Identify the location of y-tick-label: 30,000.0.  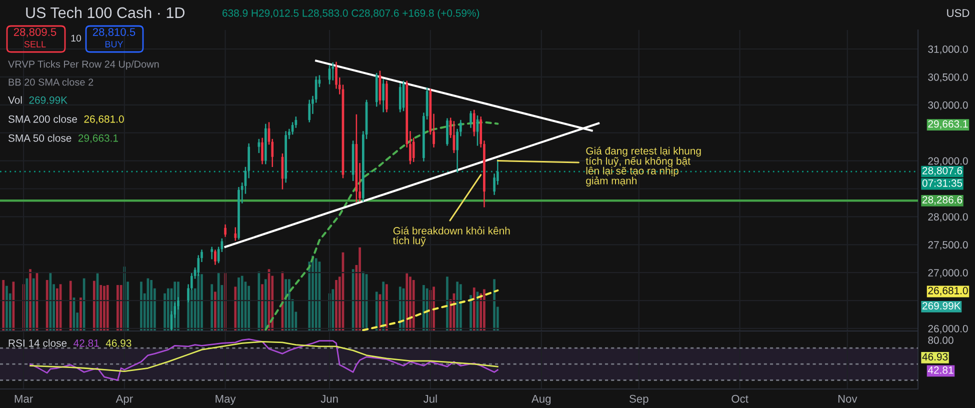
(948, 105).